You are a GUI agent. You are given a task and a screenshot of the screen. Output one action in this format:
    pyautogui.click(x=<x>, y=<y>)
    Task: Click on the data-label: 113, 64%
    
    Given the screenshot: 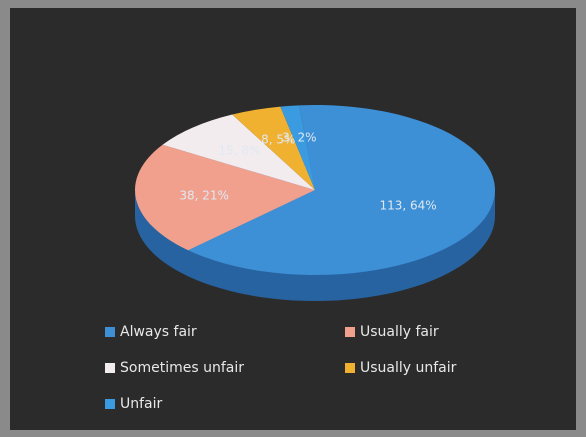 What is the action you would take?
    pyautogui.click(x=407, y=205)
    